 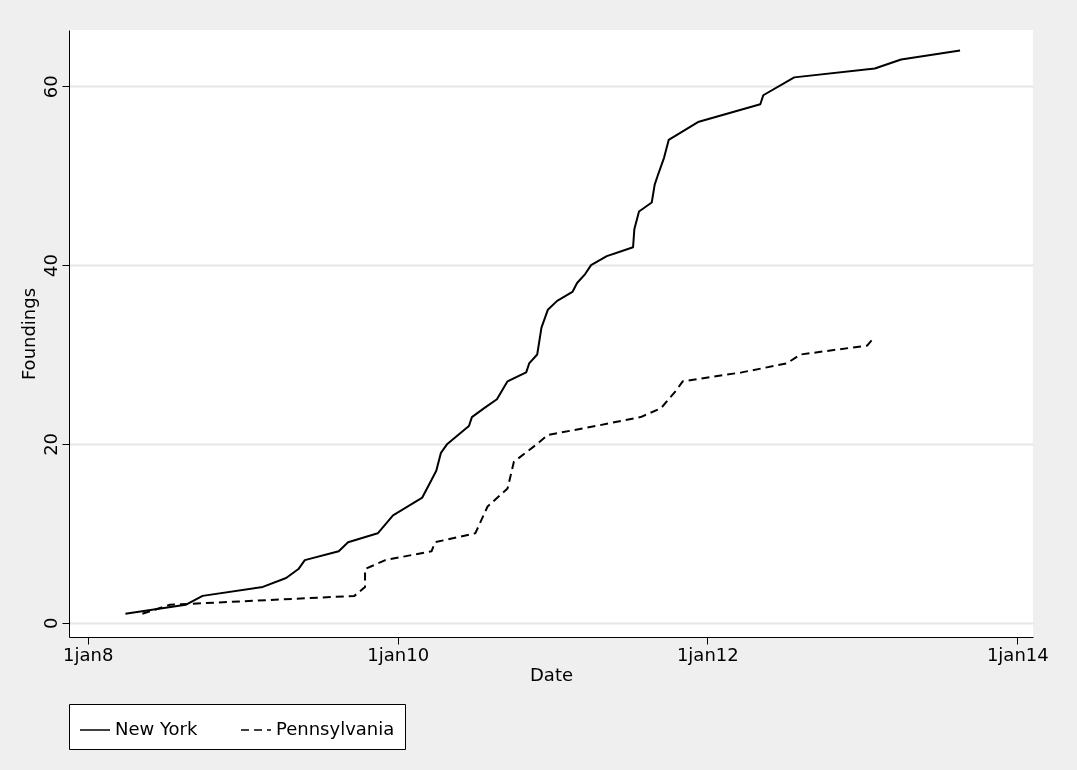 I want to click on legend-label: New York, so click(x=156, y=728).